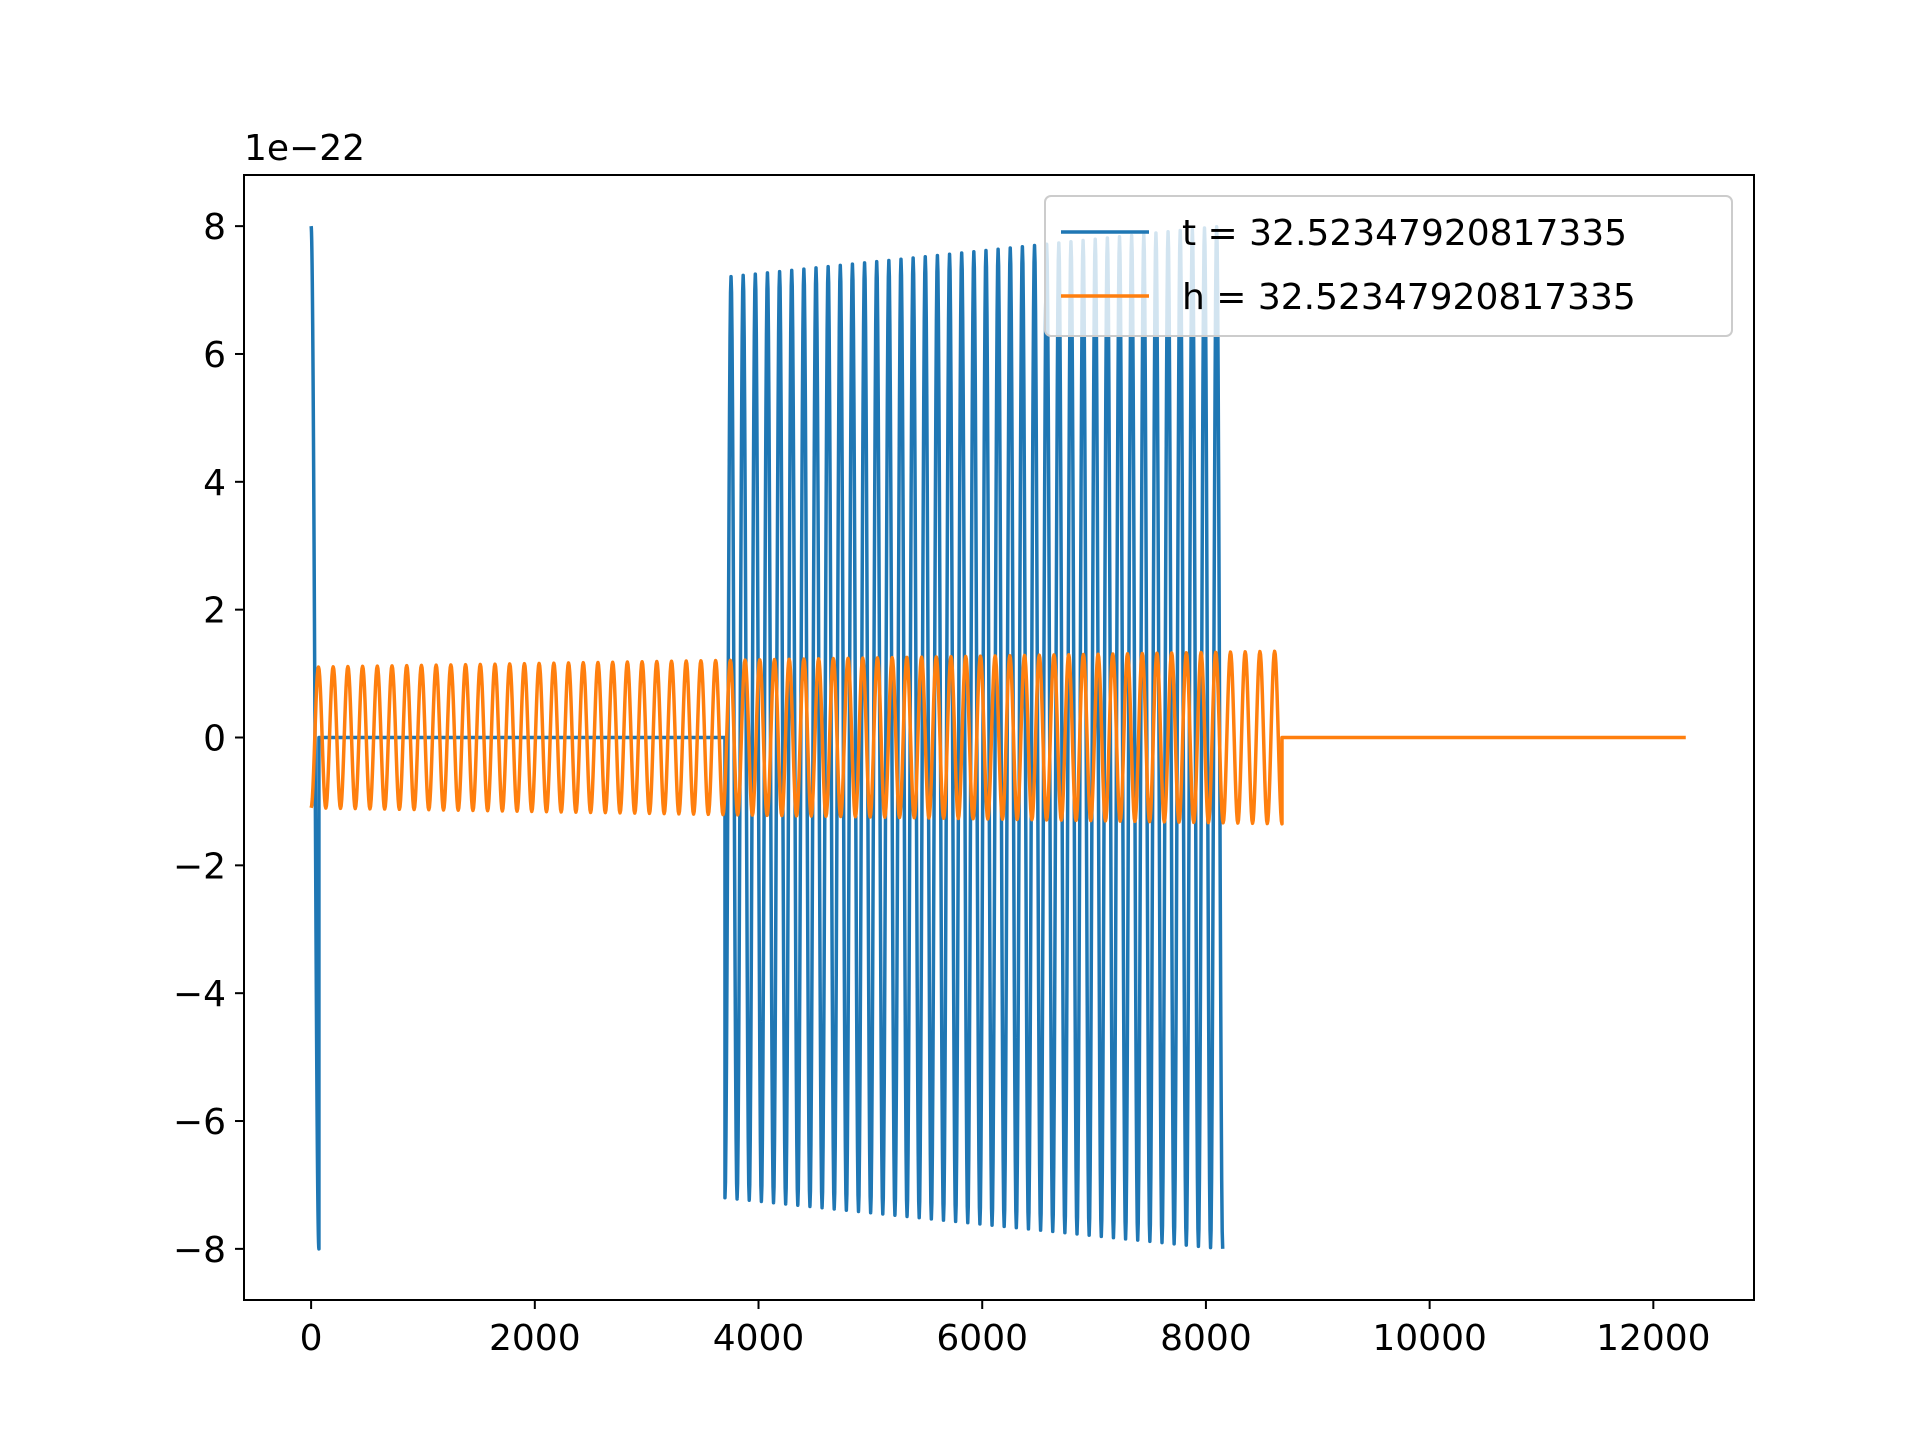  What do you see at coordinates (1206, 1338) in the screenshot?
I see `x-tick-label: 8000` at bounding box center [1206, 1338].